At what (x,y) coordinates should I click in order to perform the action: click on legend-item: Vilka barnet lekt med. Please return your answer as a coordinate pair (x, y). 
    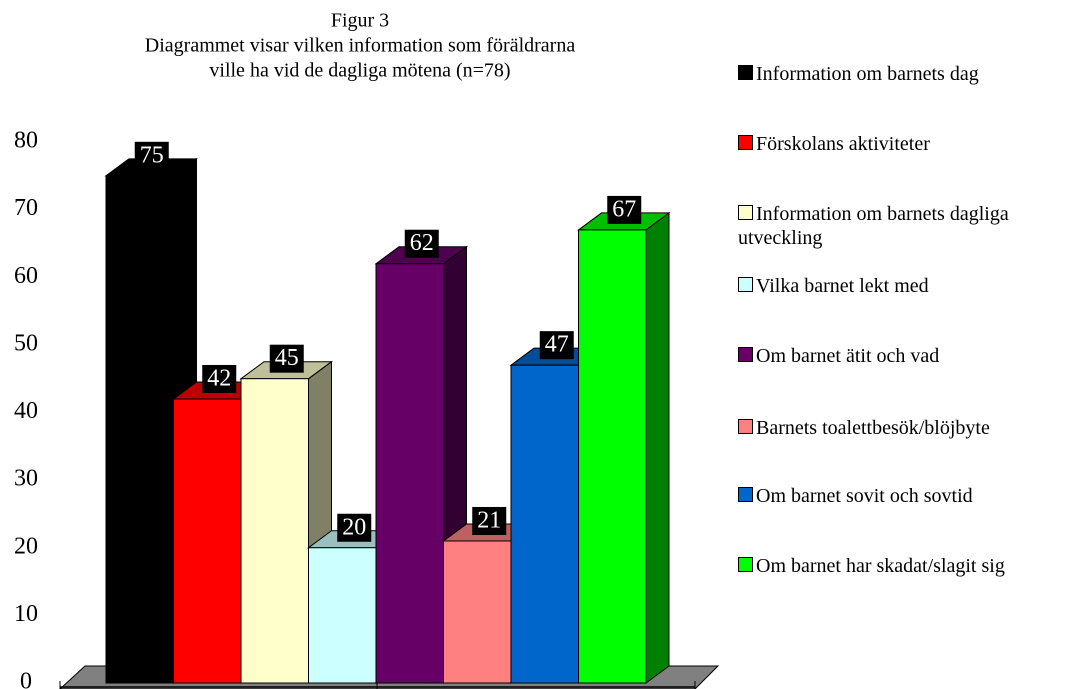
    Looking at the image, I should click on (914, 286).